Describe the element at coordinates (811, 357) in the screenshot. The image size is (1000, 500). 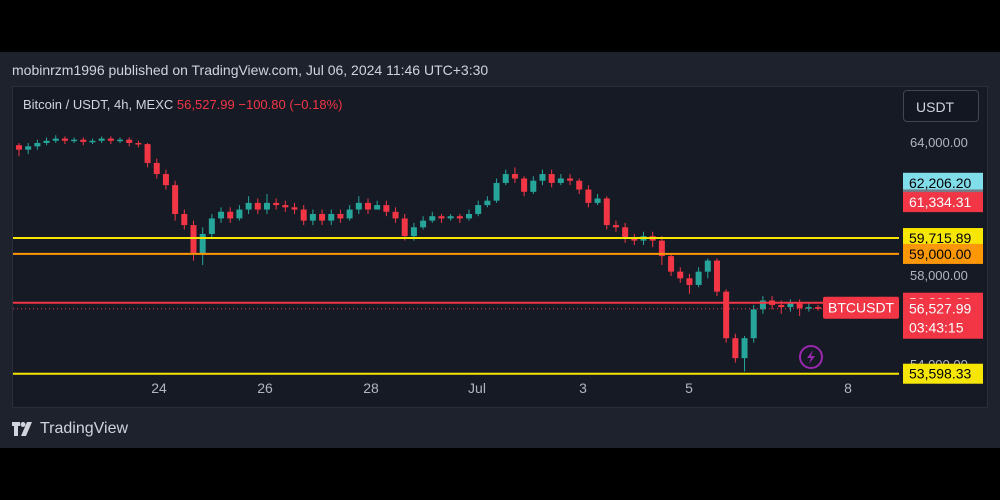
I see `lightning-icon-bolt` at that location.